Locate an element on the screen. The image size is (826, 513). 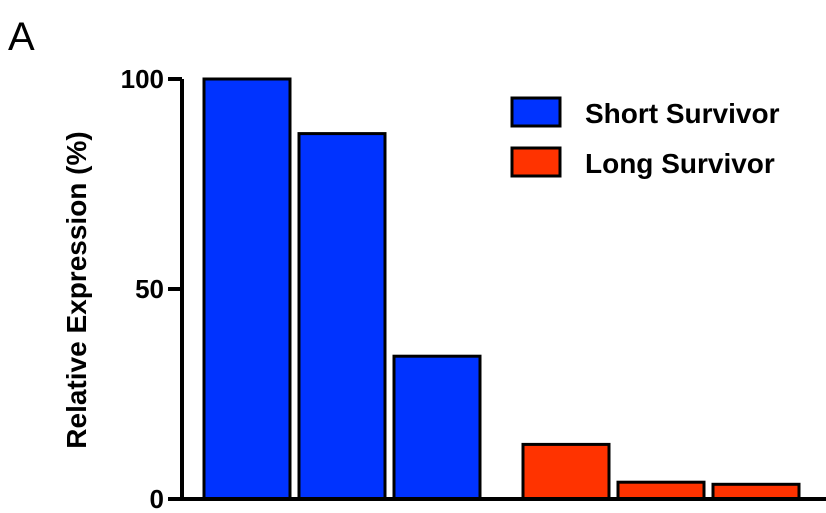
y-tick-label: 100 is located at coordinates (142, 79).